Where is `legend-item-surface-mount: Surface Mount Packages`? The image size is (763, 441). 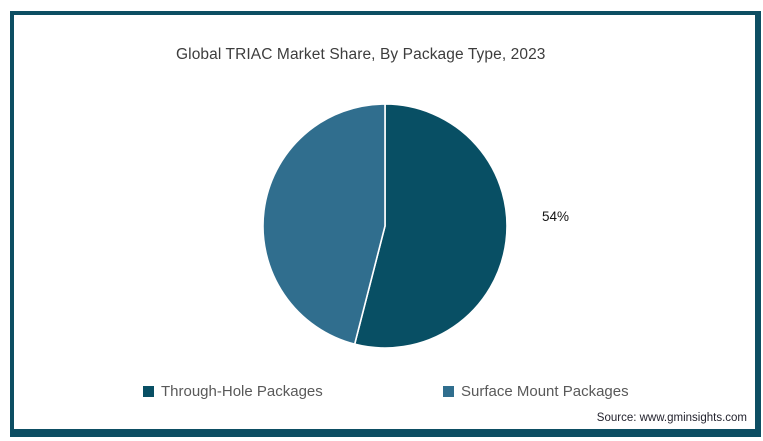
legend-item-surface-mount: Surface Mount Packages is located at coordinates (536, 391).